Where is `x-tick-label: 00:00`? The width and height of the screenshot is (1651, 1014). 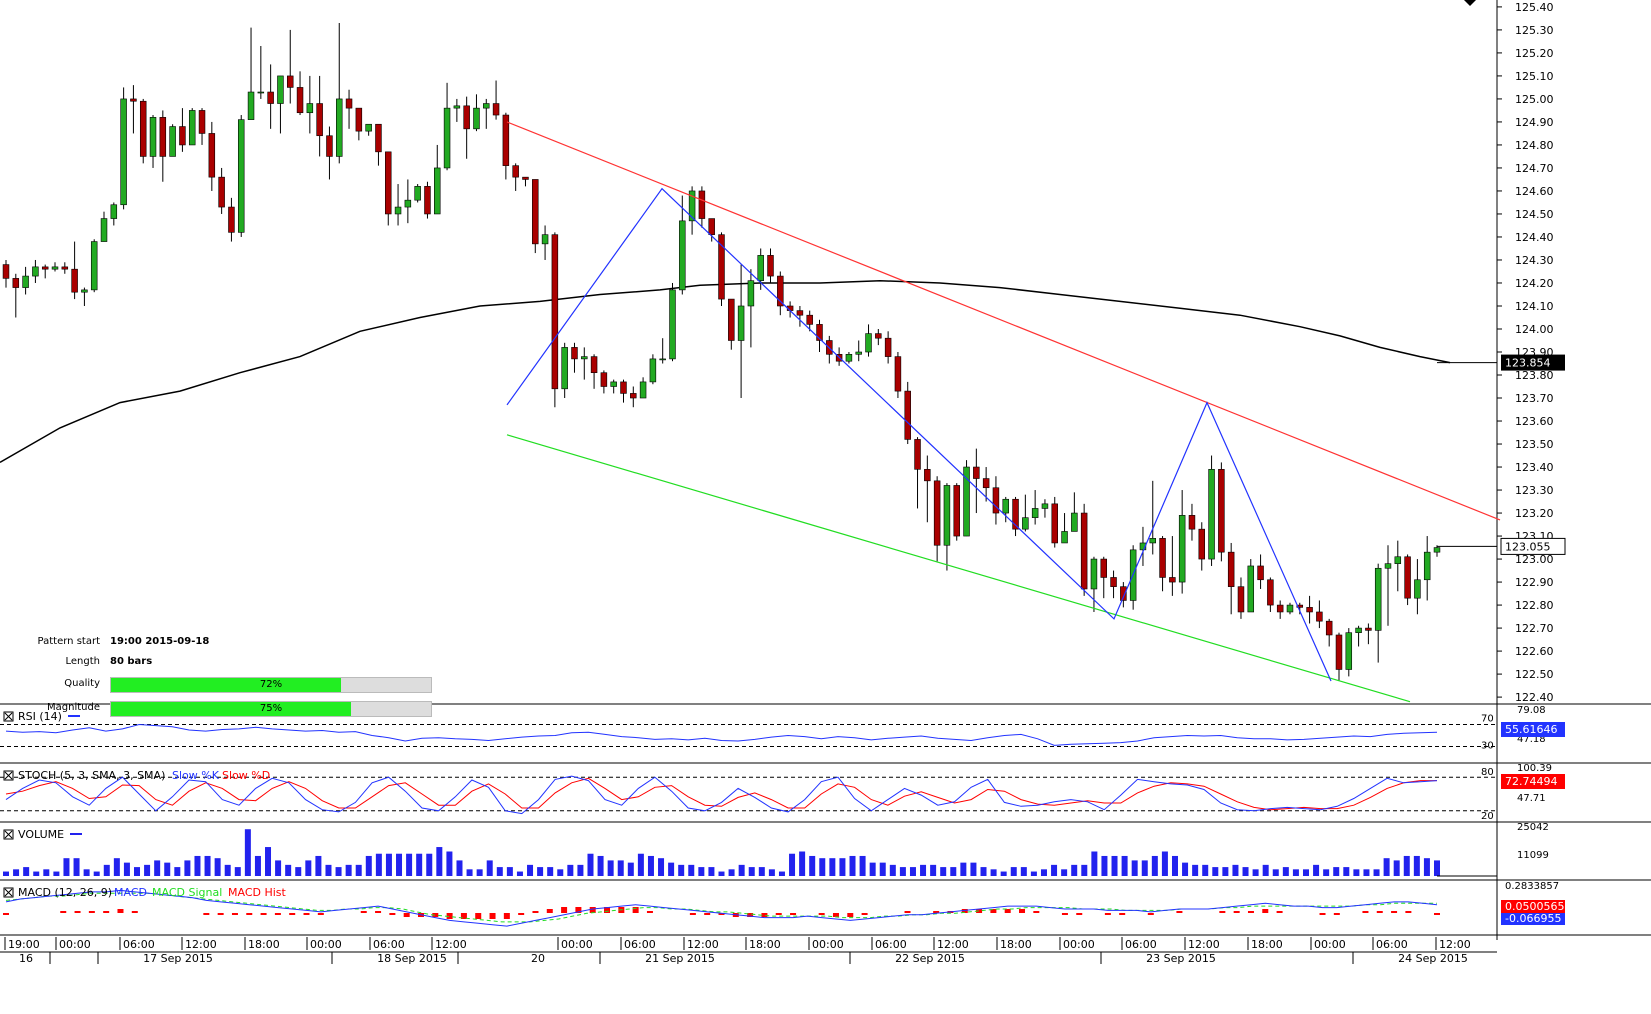 x-tick-label: 00:00 is located at coordinates (828, 944).